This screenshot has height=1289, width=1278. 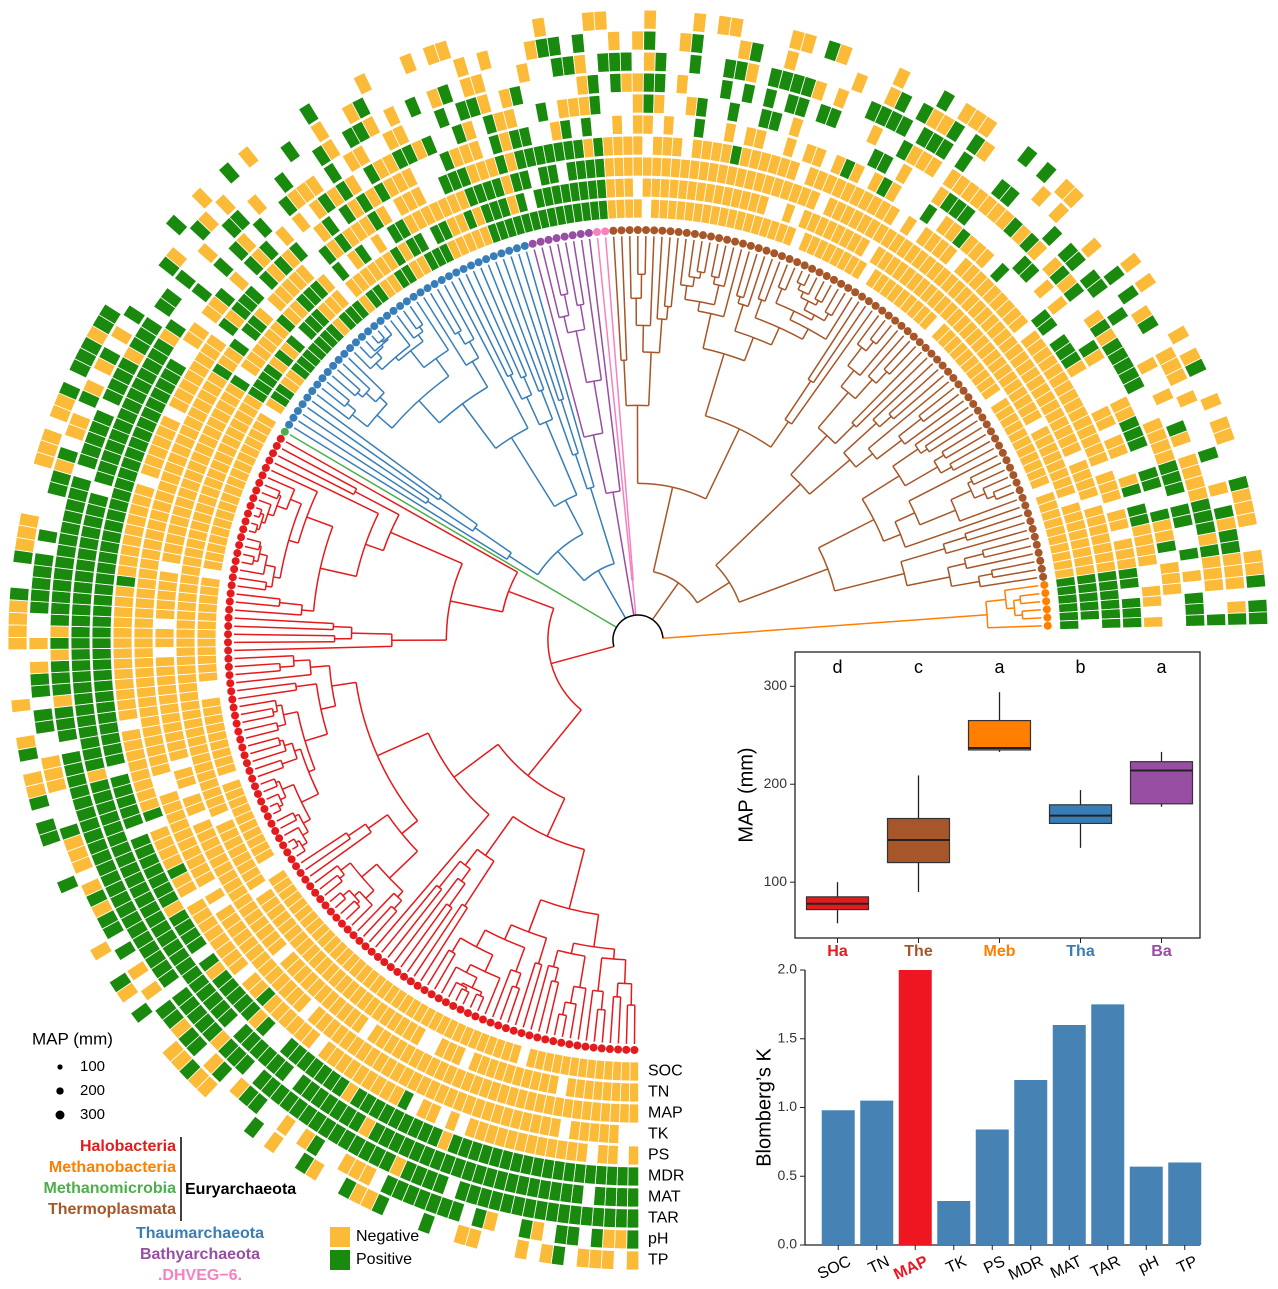 What do you see at coordinates (1185, 1203) in the screenshot?
I see `bar` at bounding box center [1185, 1203].